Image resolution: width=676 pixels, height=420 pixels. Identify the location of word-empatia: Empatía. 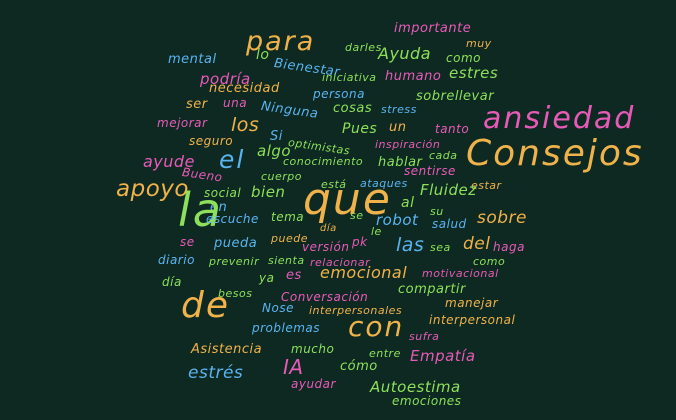
(443, 356).